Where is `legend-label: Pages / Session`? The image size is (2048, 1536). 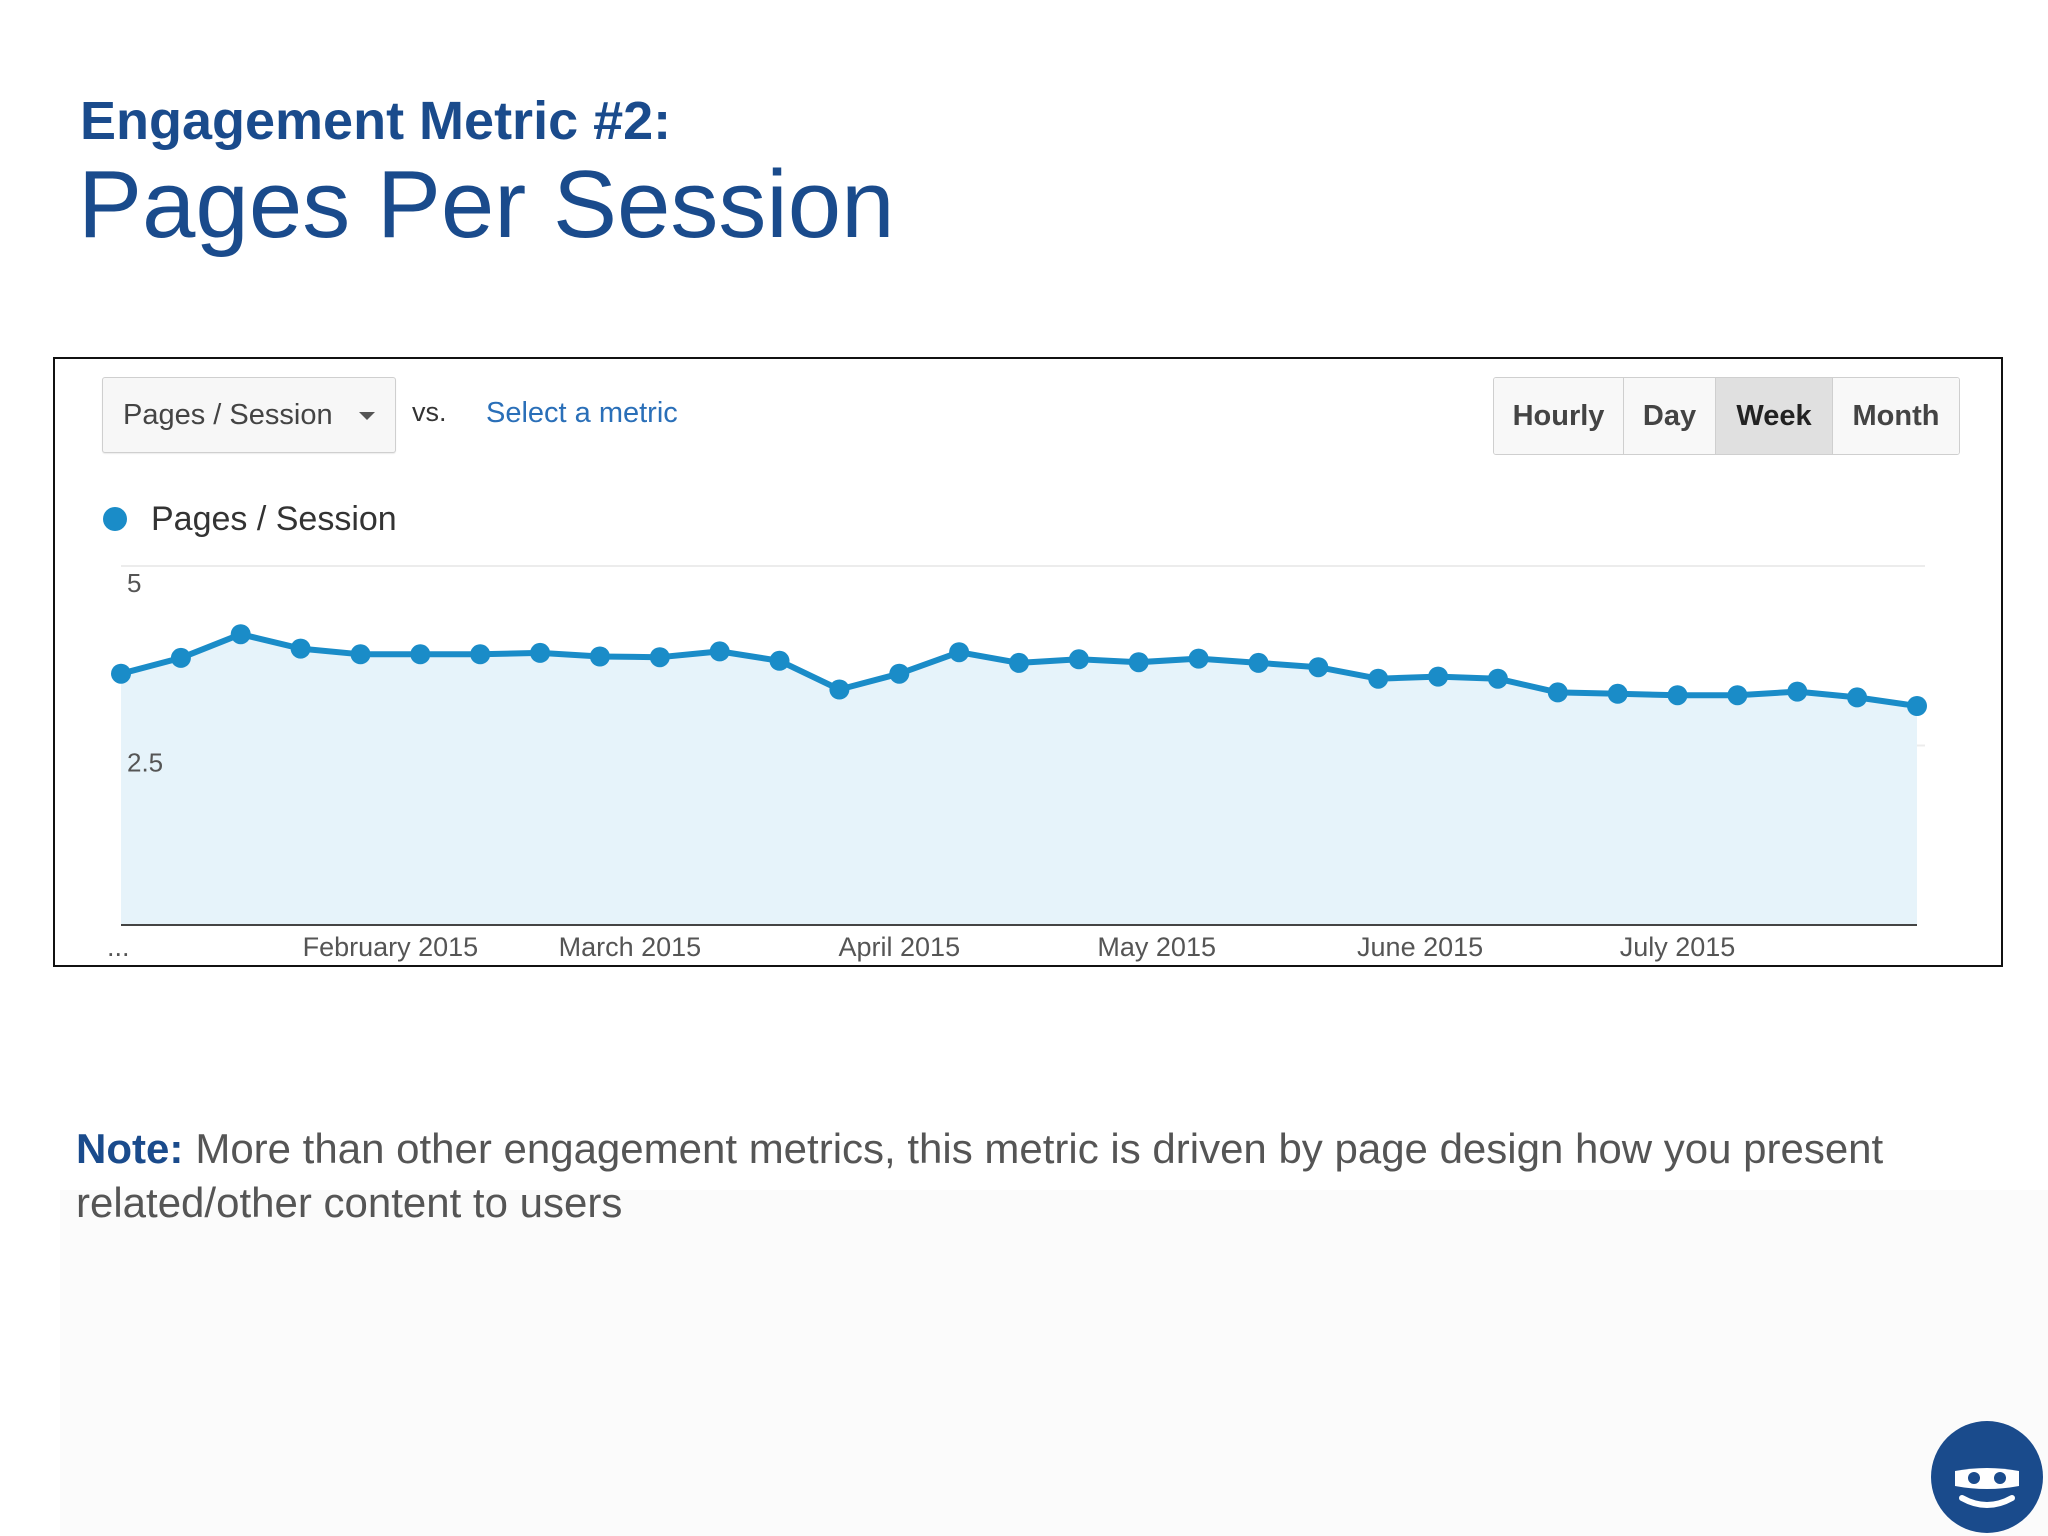
legend-label: Pages / Session is located at coordinates (274, 519).